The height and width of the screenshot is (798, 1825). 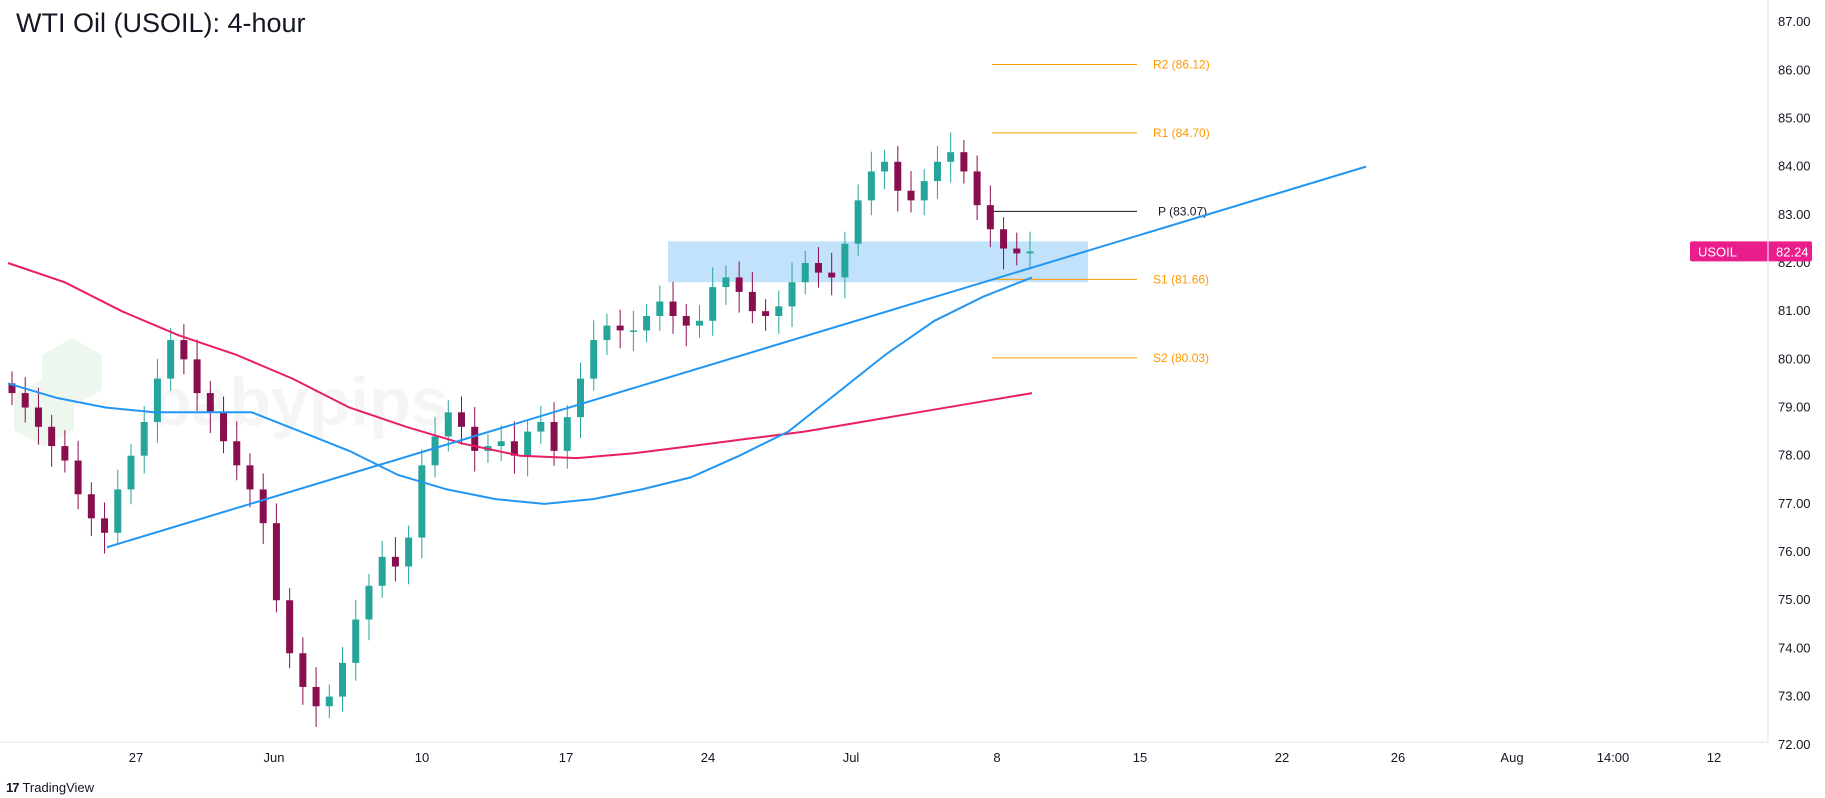 I want to click on tradingview-logo: 17 TradingView, so click(x=50, y=787).